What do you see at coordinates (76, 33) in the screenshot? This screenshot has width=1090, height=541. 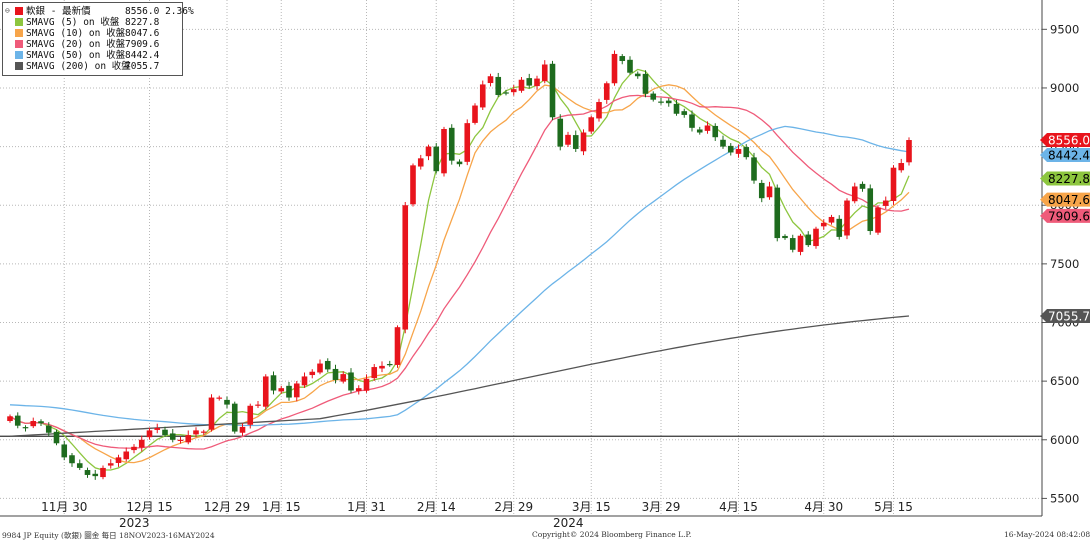 I see `legend-label: SMAVG (10) on 收盤` at bounding box center [76, 33].